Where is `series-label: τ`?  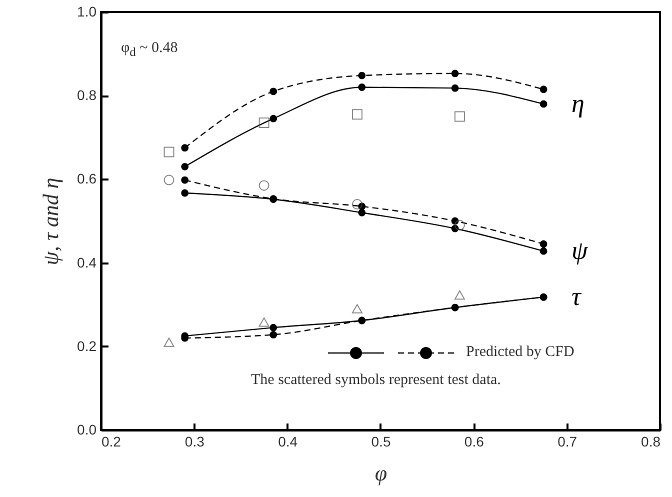 series-label: τ is located at coordinates (577, 297).